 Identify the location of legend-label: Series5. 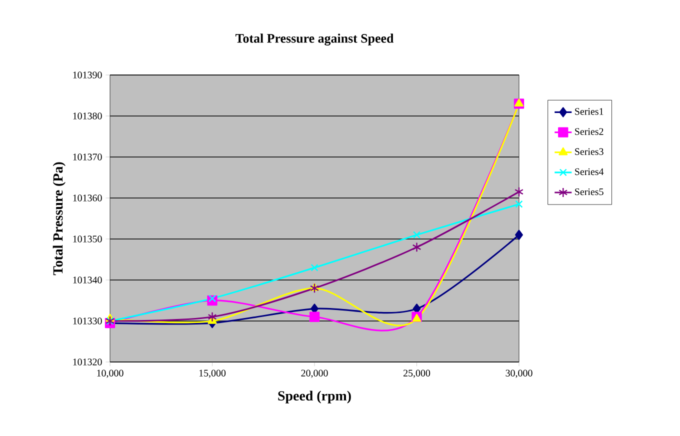
(589, 192).